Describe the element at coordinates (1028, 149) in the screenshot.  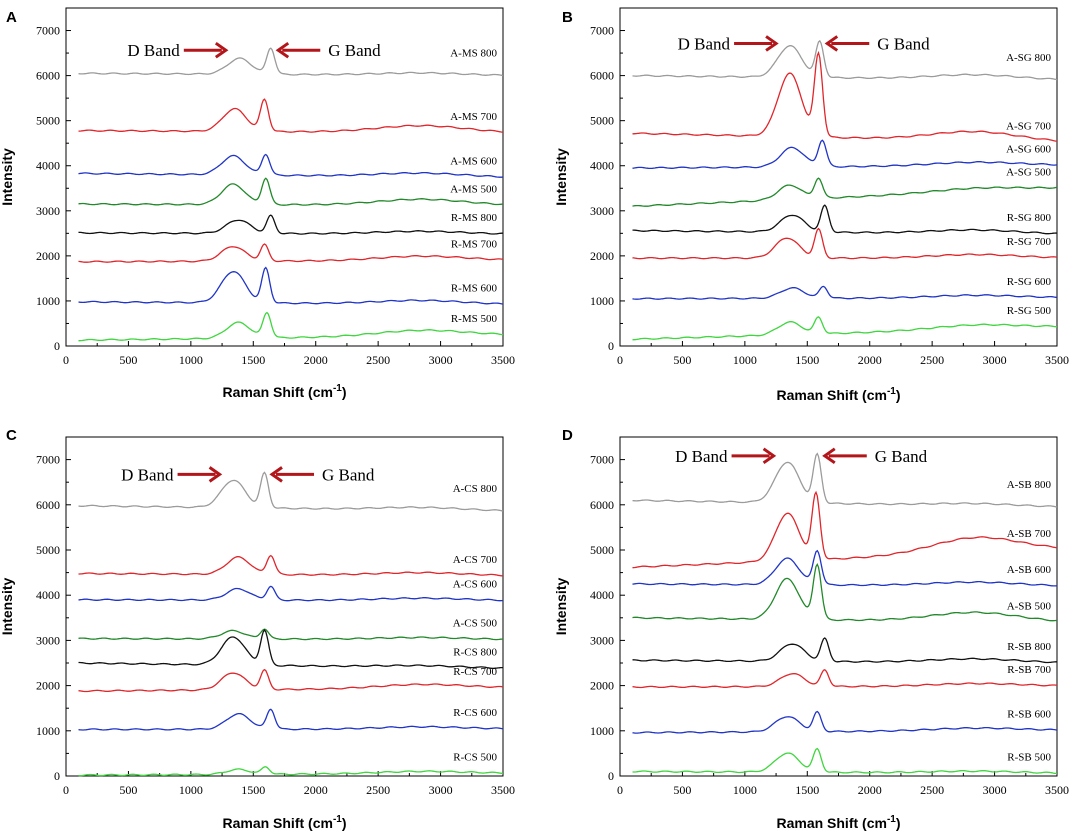
I see `series-label: A-SG 600` at that location.